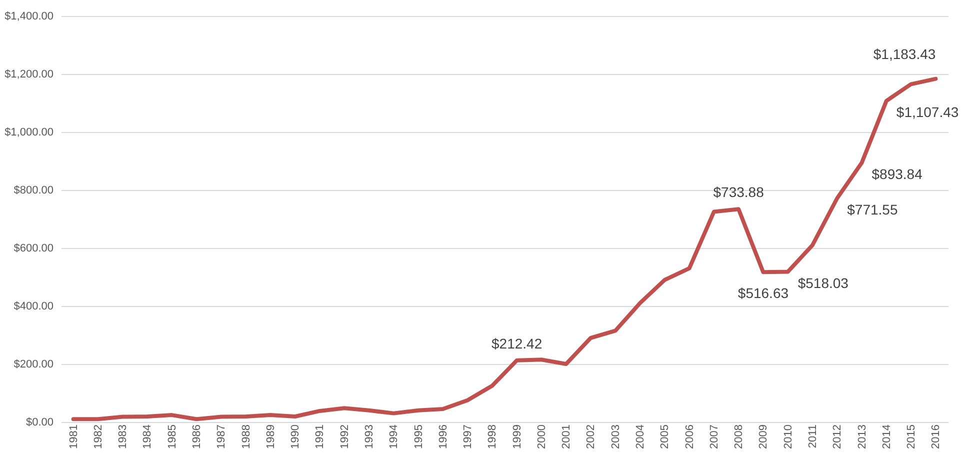  What do you see at coordinates (517, 436) in the screenshot?
I see `x-tick-label: 1999` at bounding box center [517, 436].